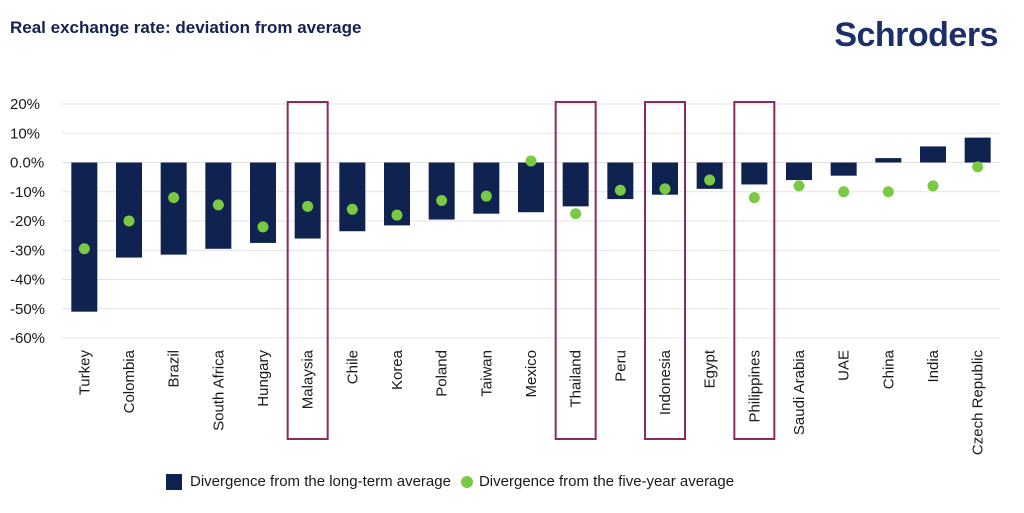 The width and height of the screenshot is (1024, 513). I want to click on x-tick-label: India, so click(933, 365).